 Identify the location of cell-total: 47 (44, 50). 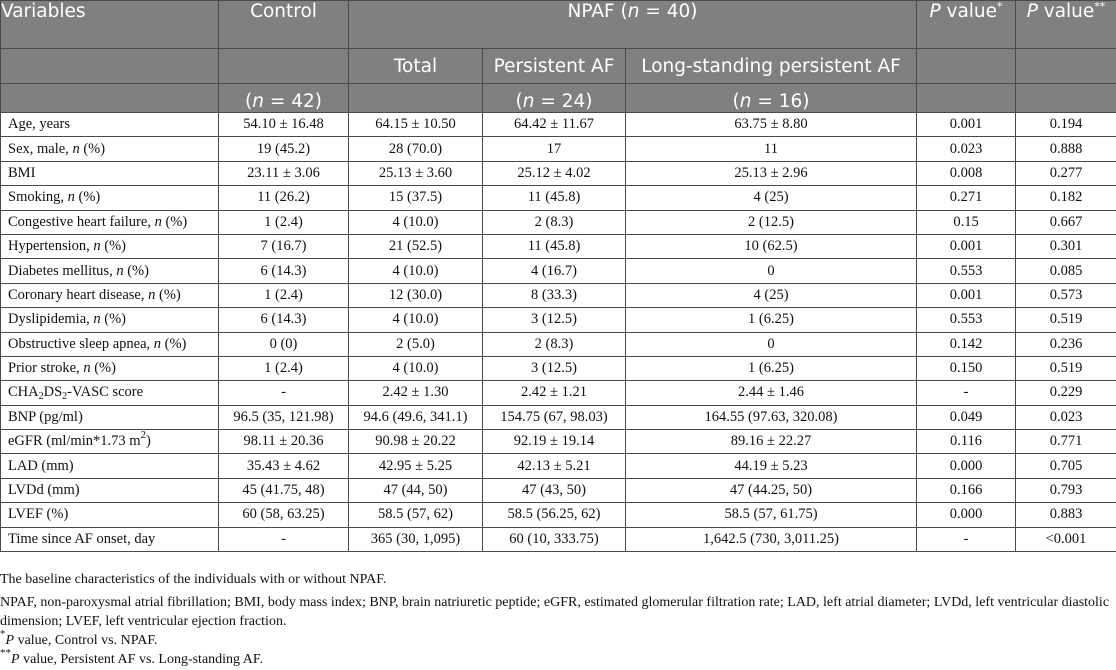
(415, 490).